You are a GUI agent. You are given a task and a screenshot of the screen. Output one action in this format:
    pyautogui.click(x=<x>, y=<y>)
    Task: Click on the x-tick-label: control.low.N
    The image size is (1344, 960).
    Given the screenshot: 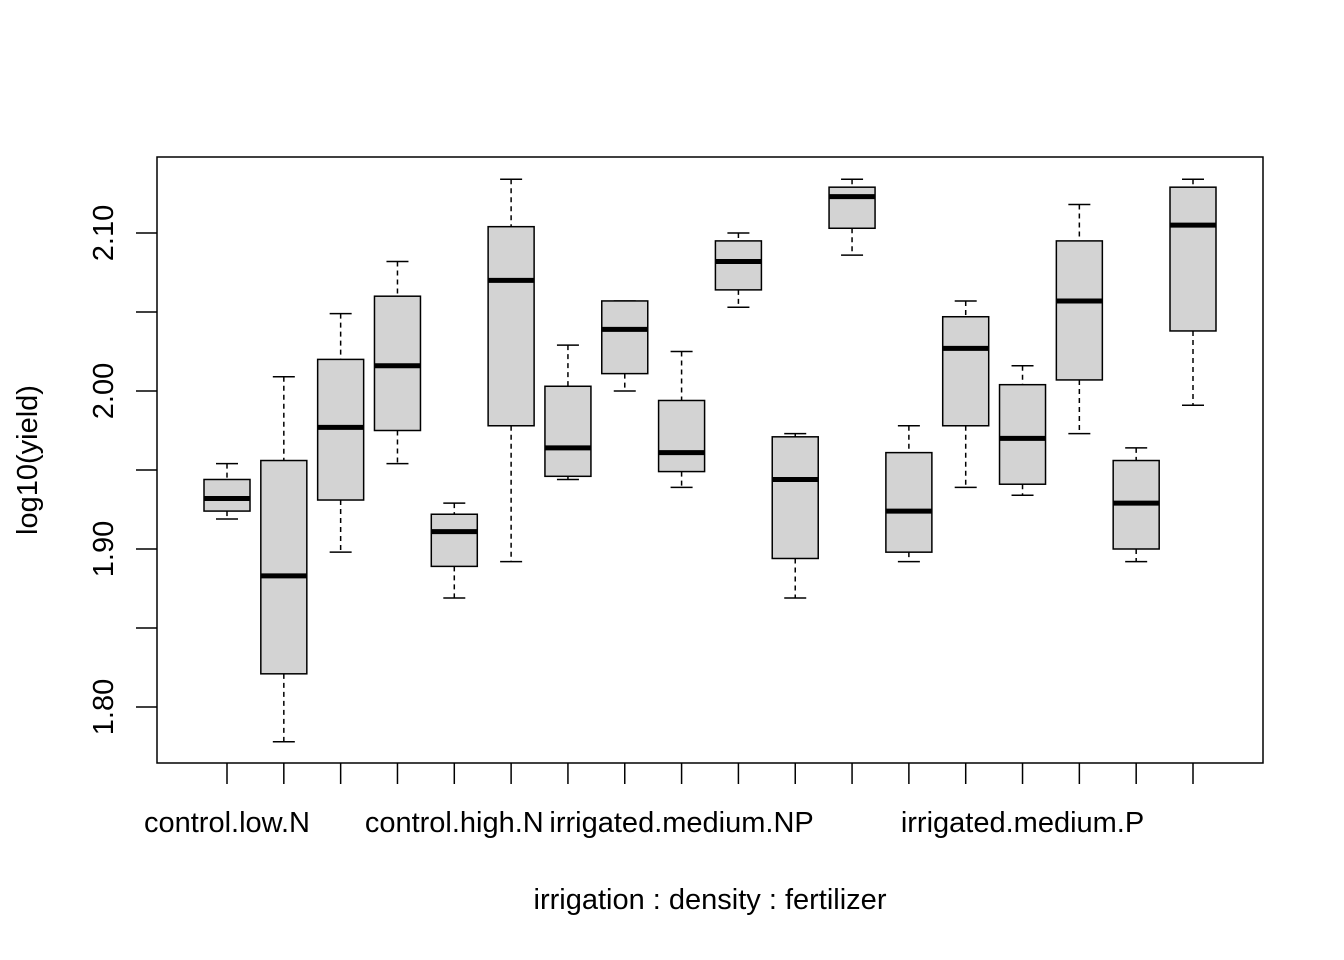 What is the action you would take?
    pyautogui.click(x=227, y=823)
    